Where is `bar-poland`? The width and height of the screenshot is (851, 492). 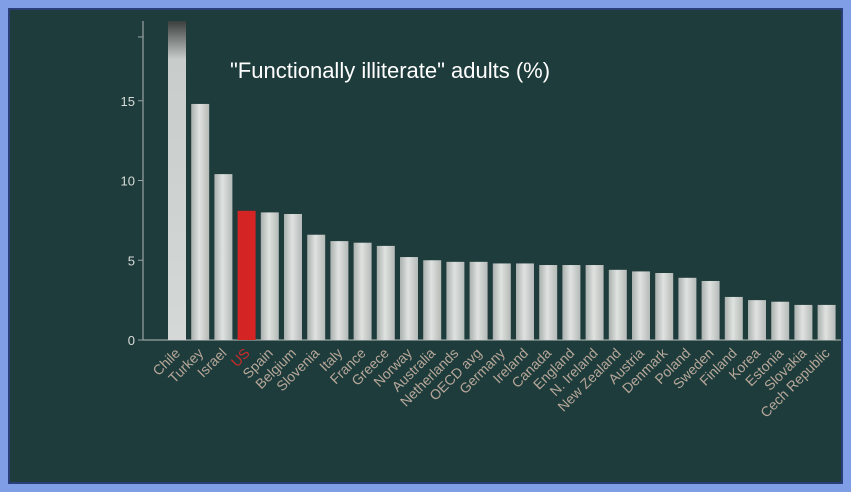
bar-poland is located at coordinates (687, 308).